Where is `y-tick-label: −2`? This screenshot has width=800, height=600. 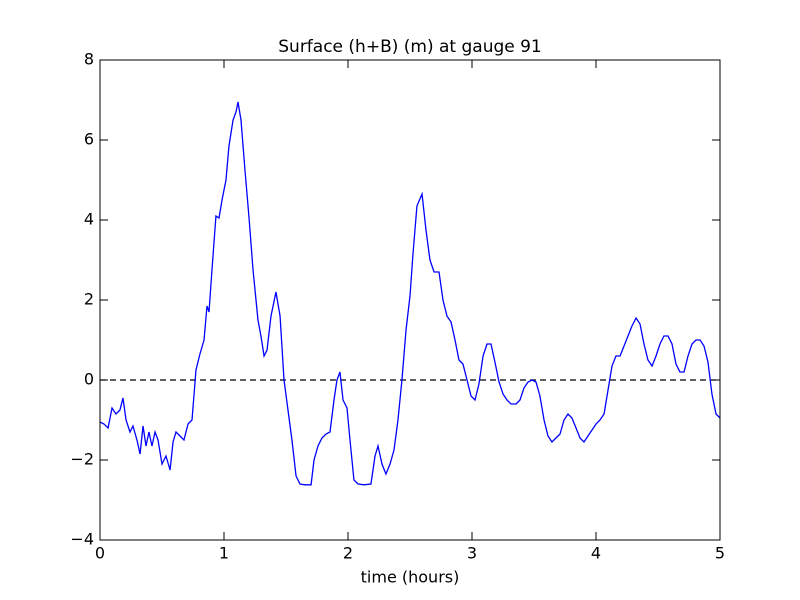 y-tick-label: −2 is located at coordinates (82, 459).